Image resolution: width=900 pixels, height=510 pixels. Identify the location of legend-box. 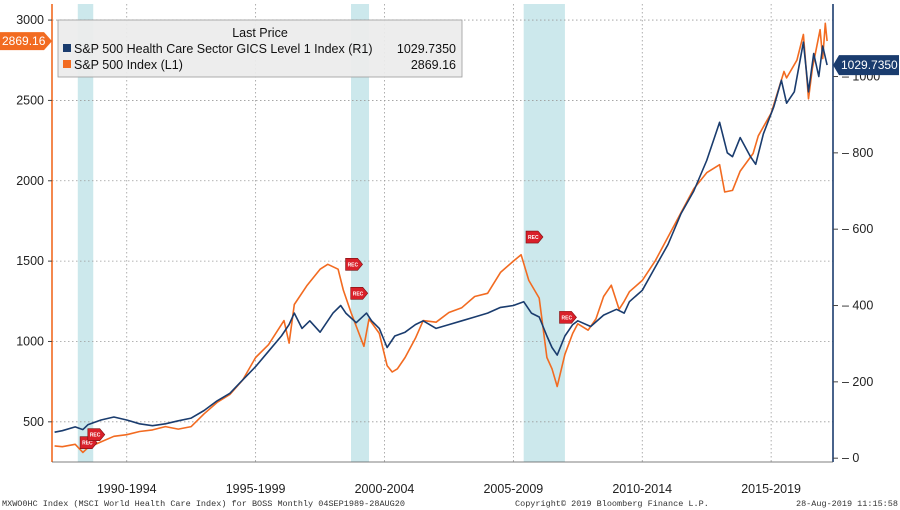
(260, 48).